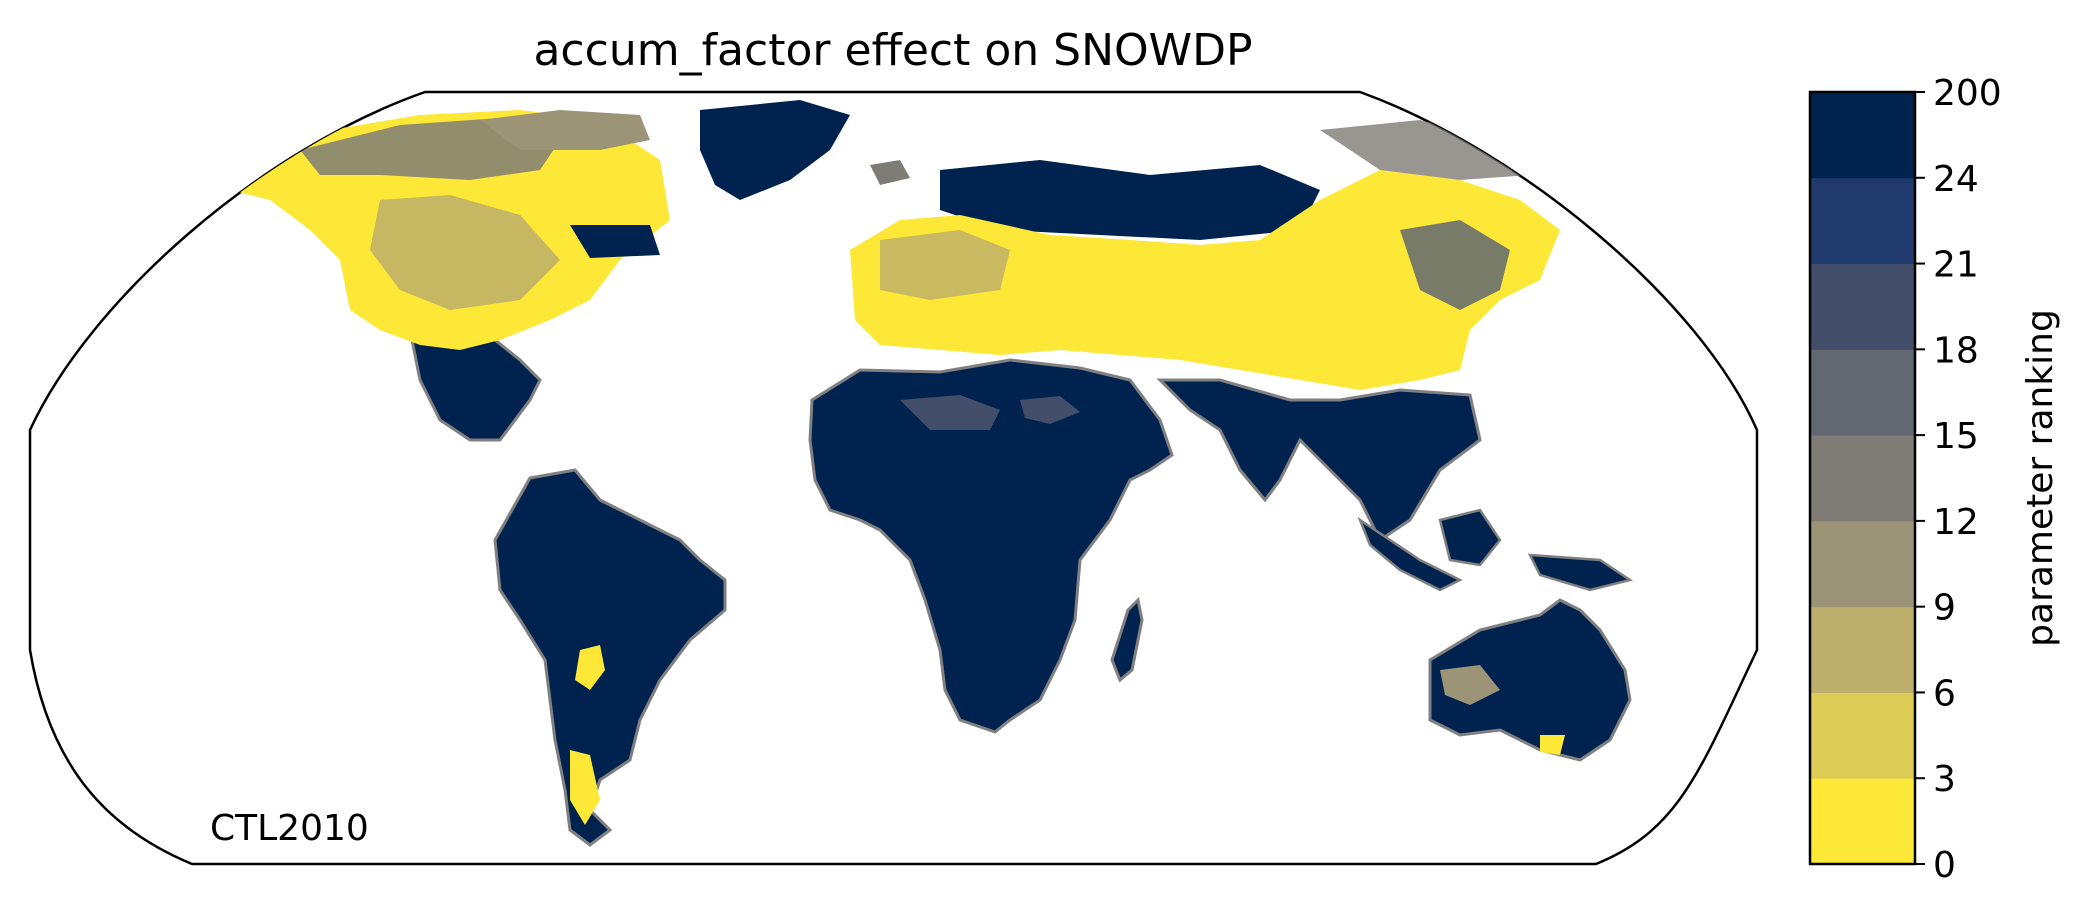 The height and width of the screenshot is (918, 2085). I want to click on colorbar-tick-label: 6, so click(1944, 693).